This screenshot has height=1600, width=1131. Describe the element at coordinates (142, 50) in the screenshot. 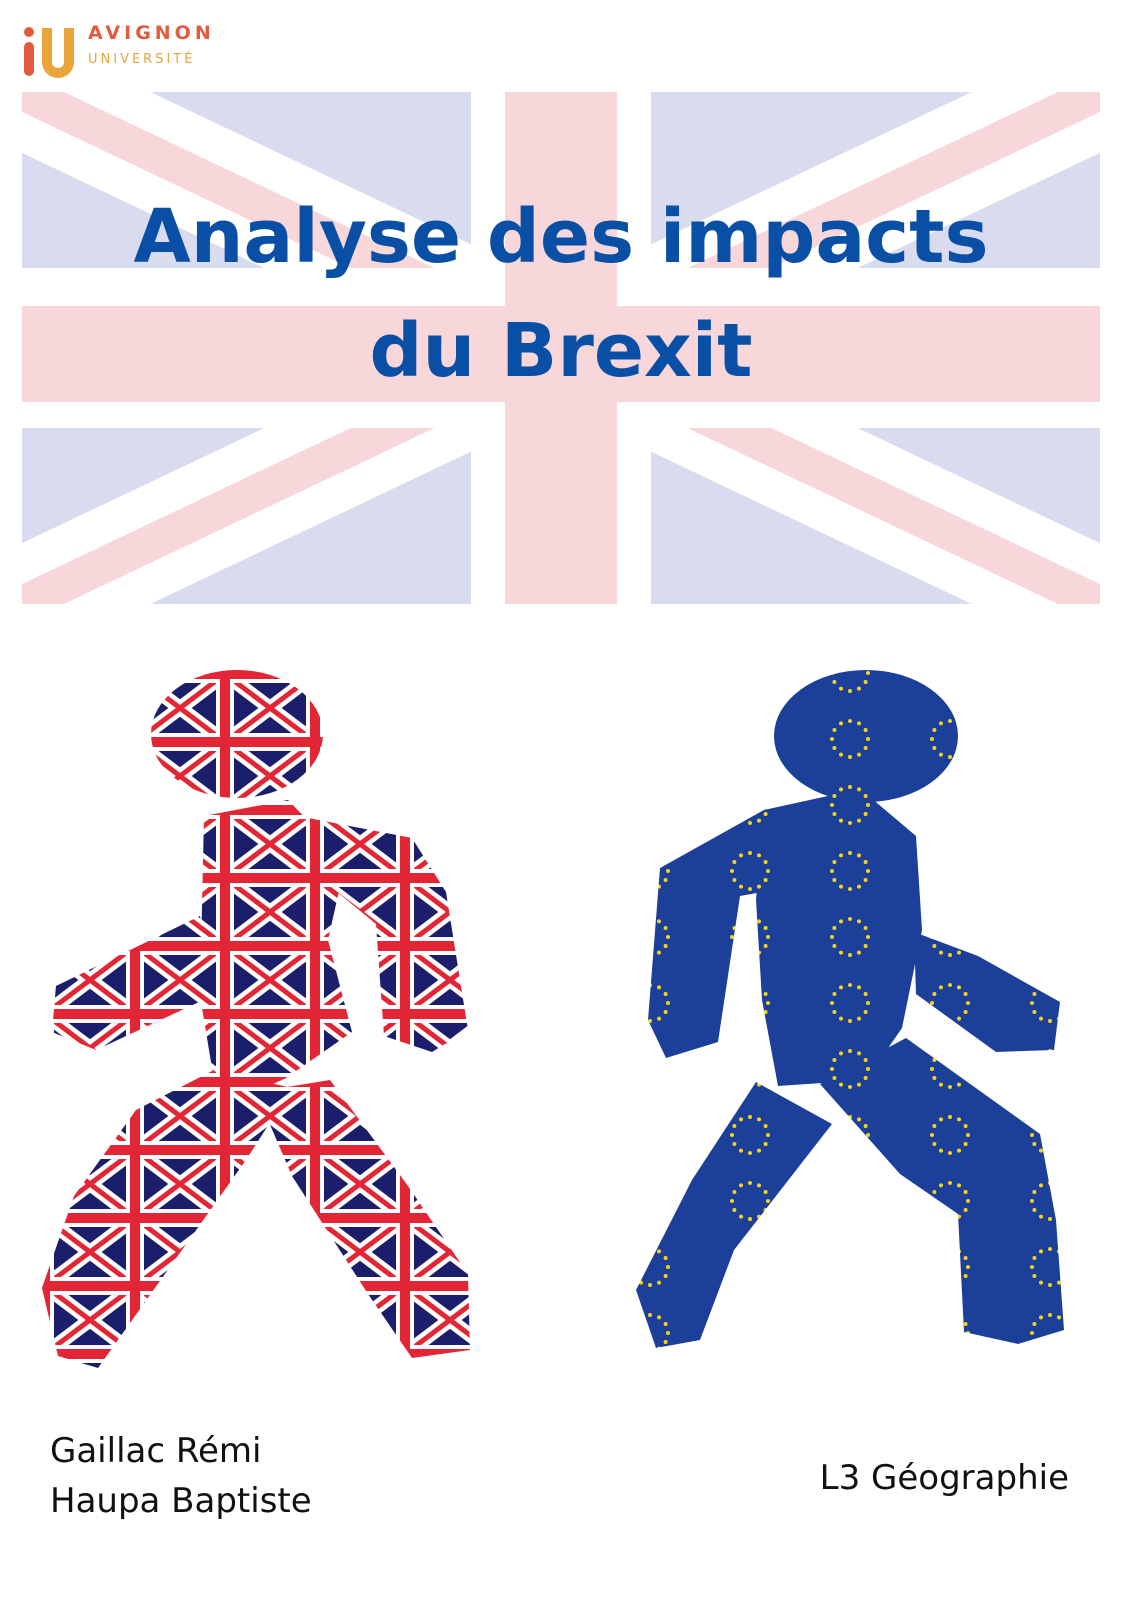

I see `university-logo: AVIGNON UNIVERSITÉ` at that location.